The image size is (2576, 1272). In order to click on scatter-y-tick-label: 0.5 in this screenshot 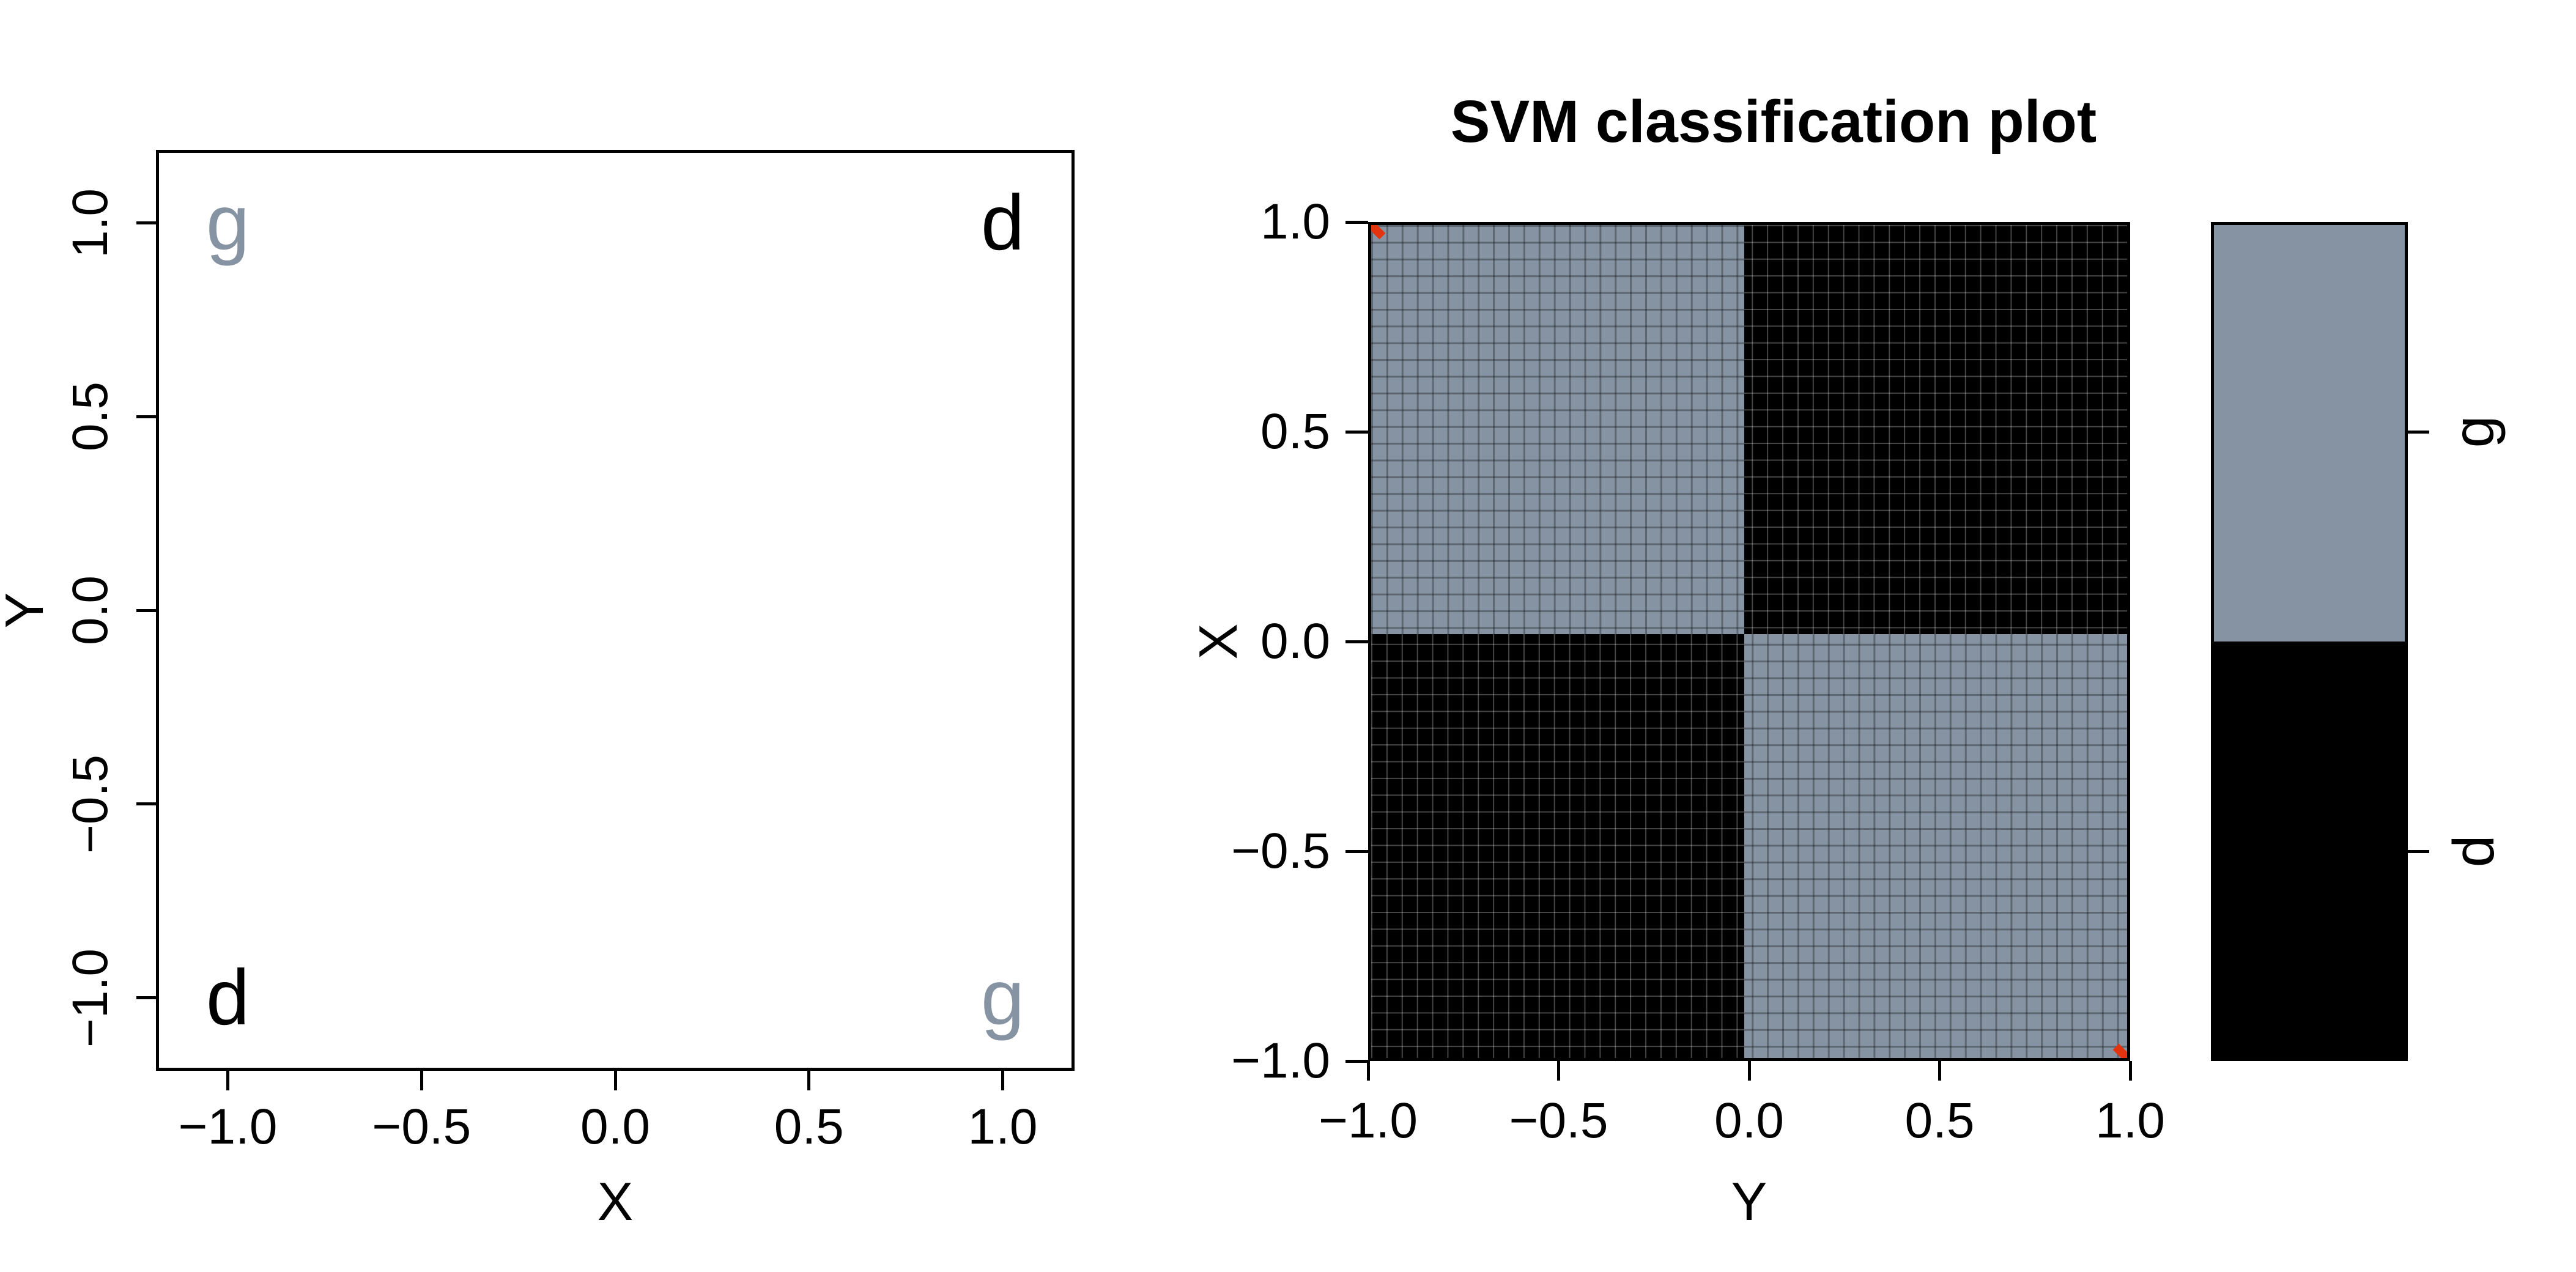, I will do `click(90, 417)`.